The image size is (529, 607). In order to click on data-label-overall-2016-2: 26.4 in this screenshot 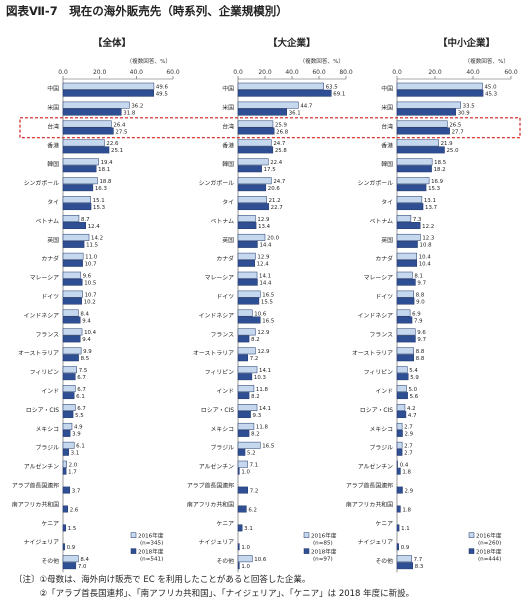, I will do `click(119, 125)`.